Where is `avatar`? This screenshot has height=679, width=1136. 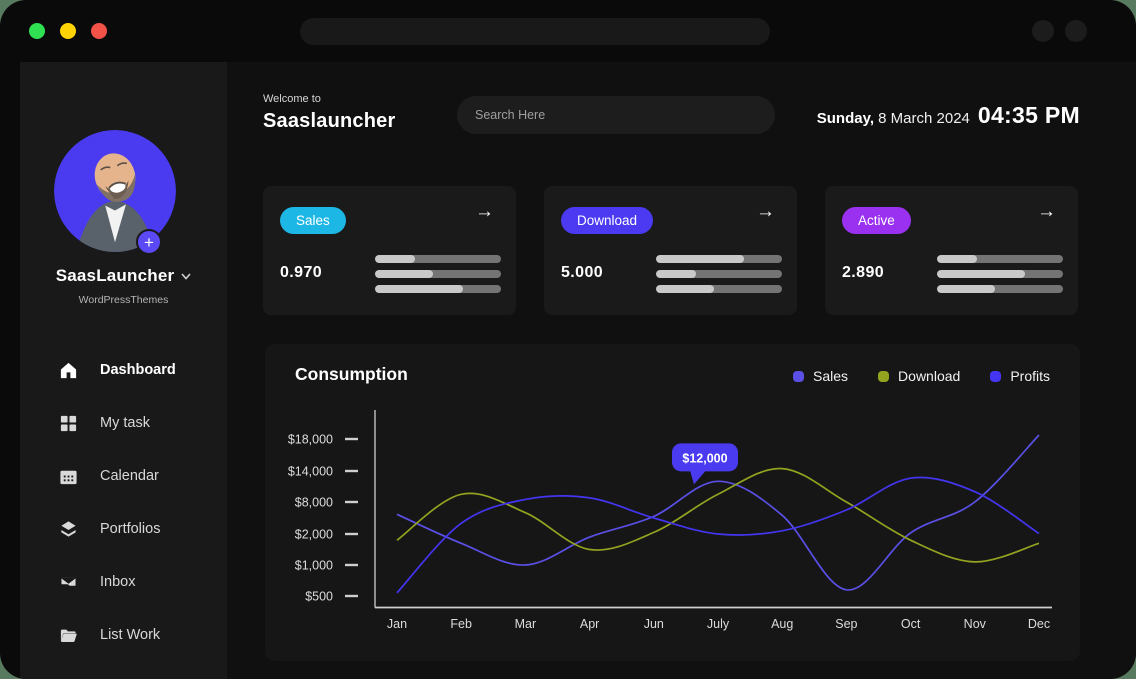
avatar is located at coordinates (115, 191).